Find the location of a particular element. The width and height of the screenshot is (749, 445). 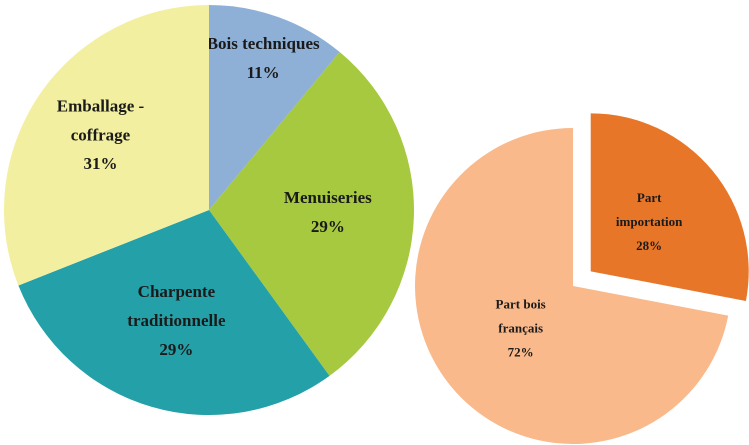

value-label: 31% is located at coordinates (100, 163).